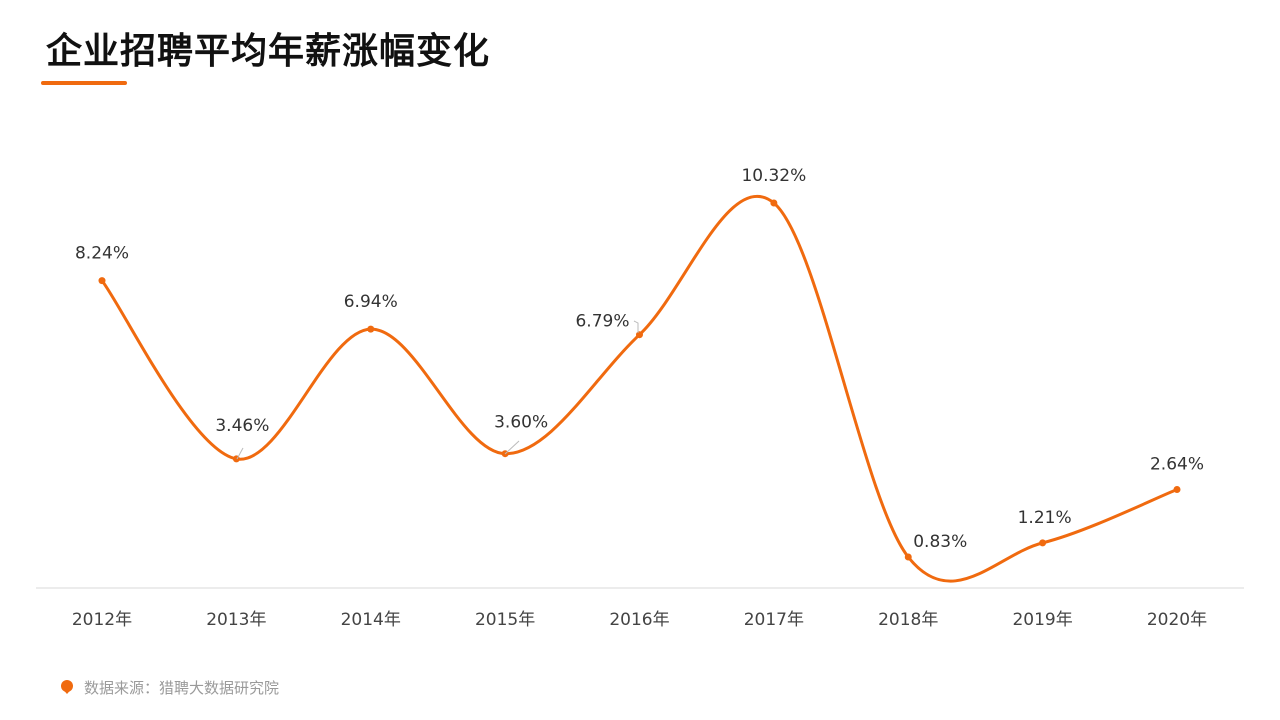 The image size is (1280, 720). What do you see at coordinates (908, 620) in the screenshot?
I see `x-tick-label: 2018年` at bounding box center [908, 620].